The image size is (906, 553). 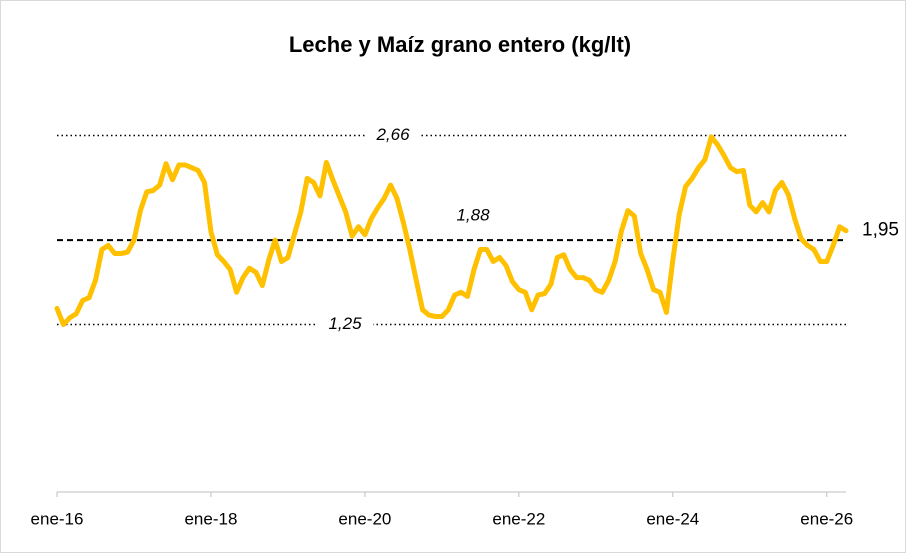 I want to click on x-tick-label: ene-20, so click(x=364, y=518).